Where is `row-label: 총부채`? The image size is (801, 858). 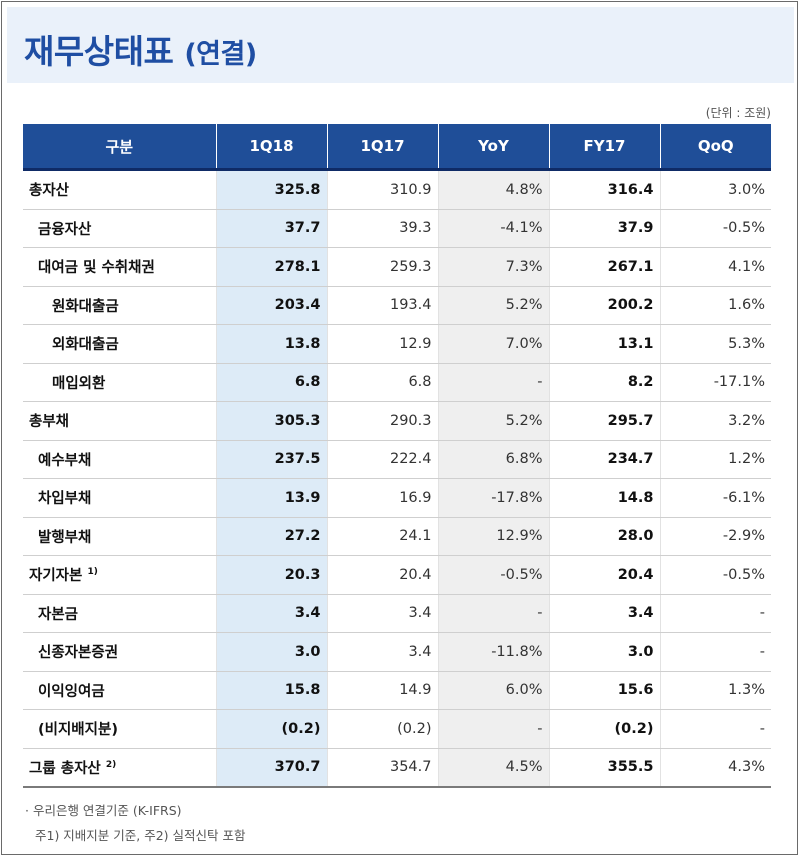 row-label: 총부채 is located at coordinates (119, 421).